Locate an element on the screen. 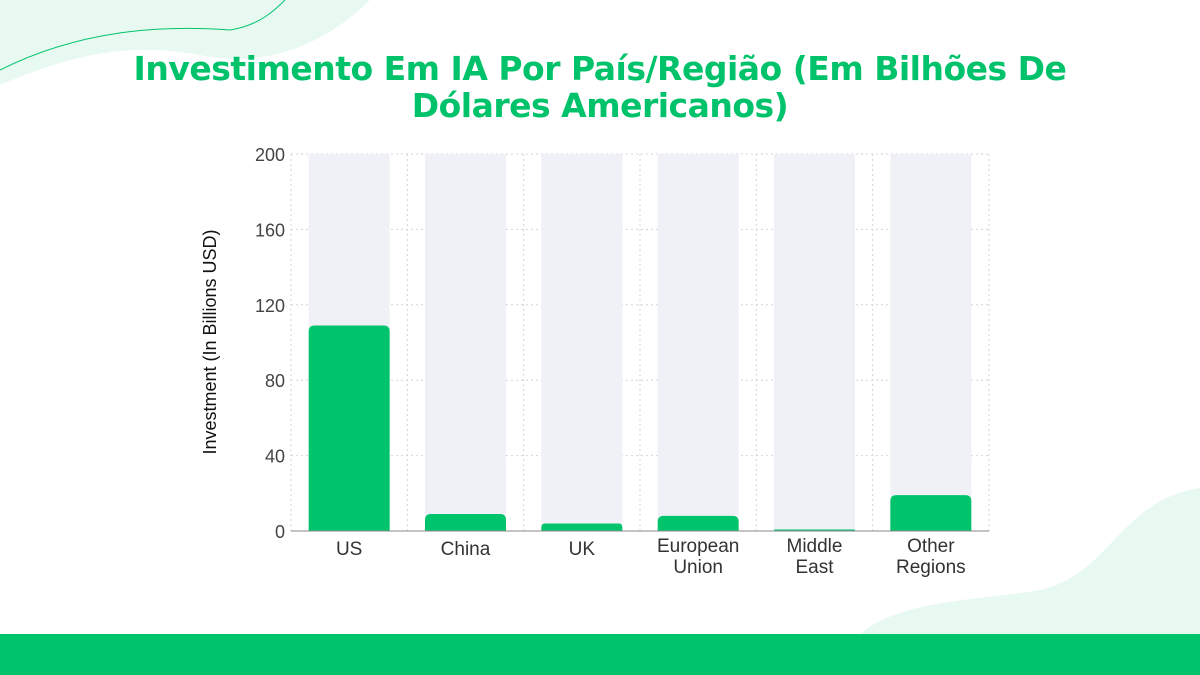 The height and width of the screenshot is (675, 1200). x-tick-label: UK is located at coordinates (582, 549).